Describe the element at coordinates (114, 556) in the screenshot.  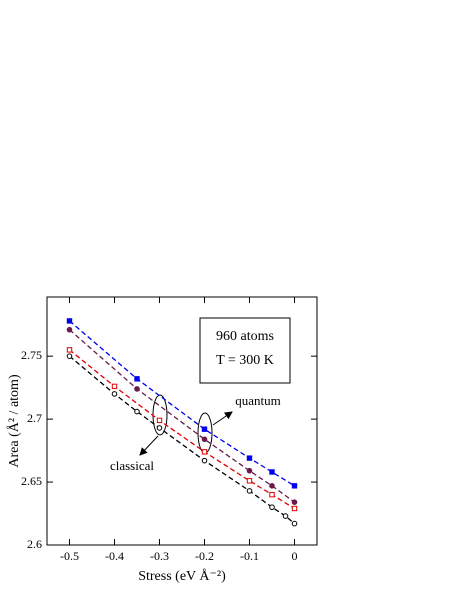
I see `x-tick-label: -0.4` at that location.